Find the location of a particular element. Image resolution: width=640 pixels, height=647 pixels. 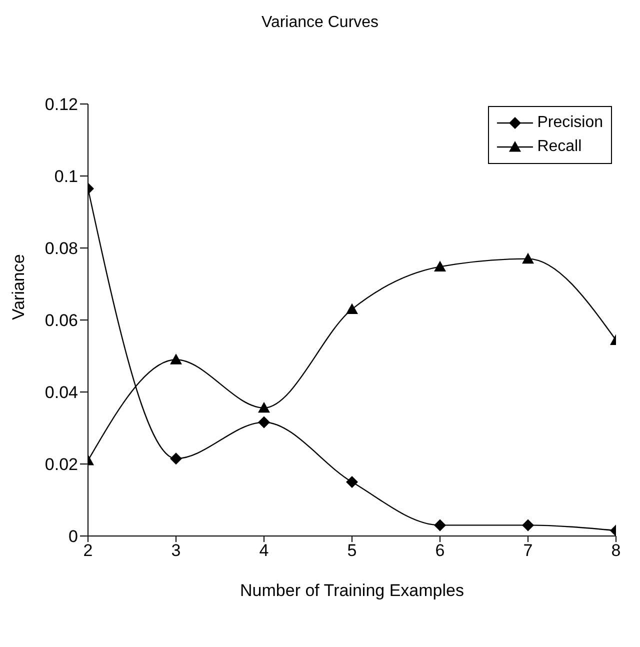

y-tick-label: 0.04 is located at coordinates (61, 392).